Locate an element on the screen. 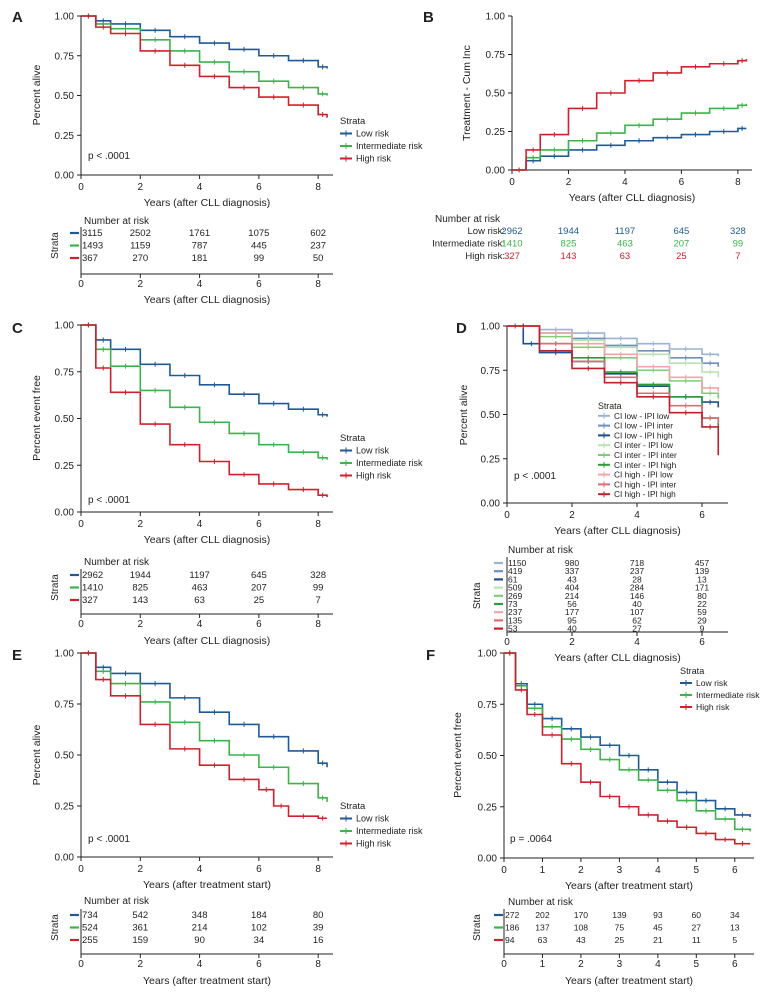  legend-label: CI high - IPI high is located at coordinates (645, 494).